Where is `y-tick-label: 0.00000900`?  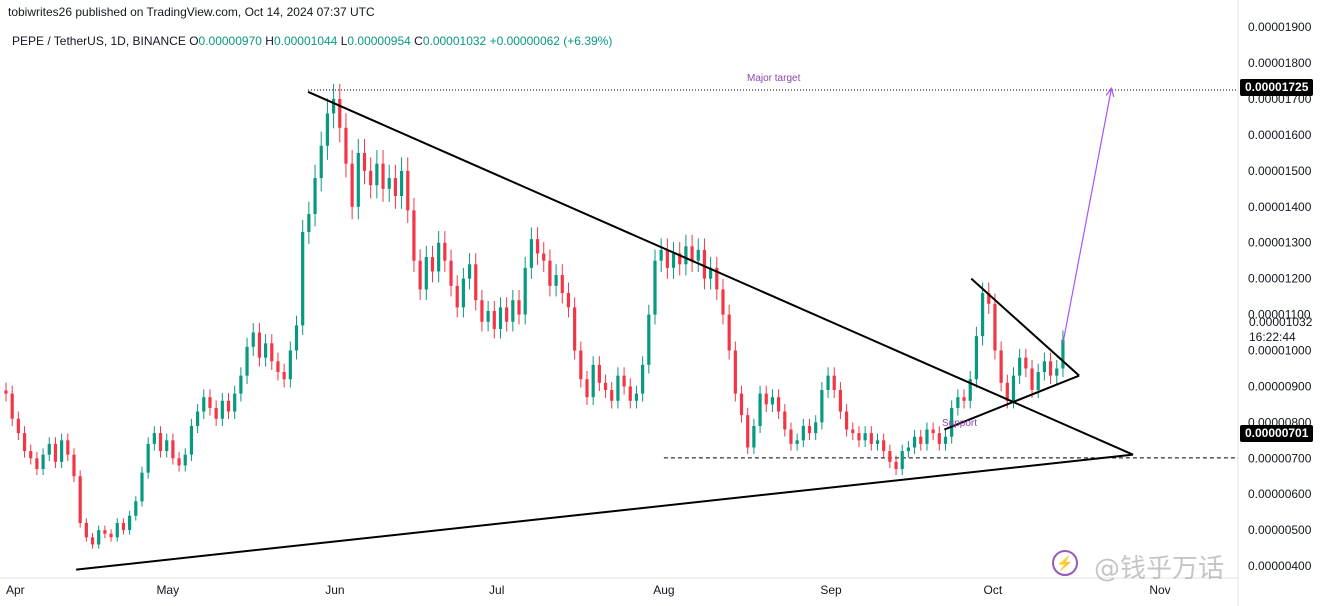
y-tick-label: 0.00000900 is located at coordinates (1280, 386).